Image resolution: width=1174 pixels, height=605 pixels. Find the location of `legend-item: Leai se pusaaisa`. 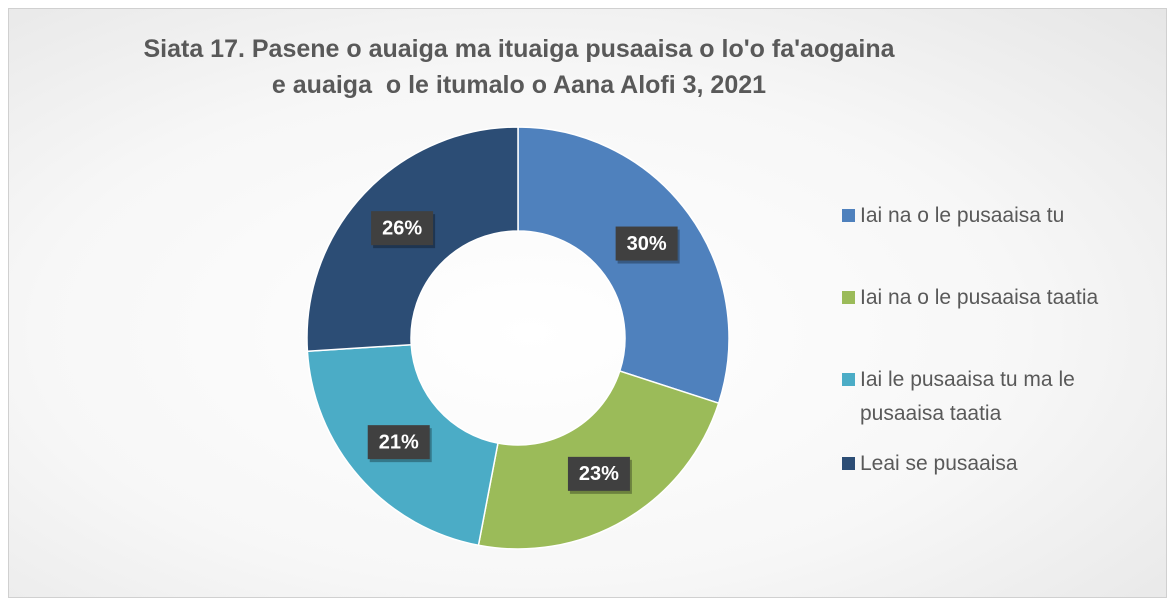

legend-item: Leai se pusaaisa is located at coordinates (997, 464).